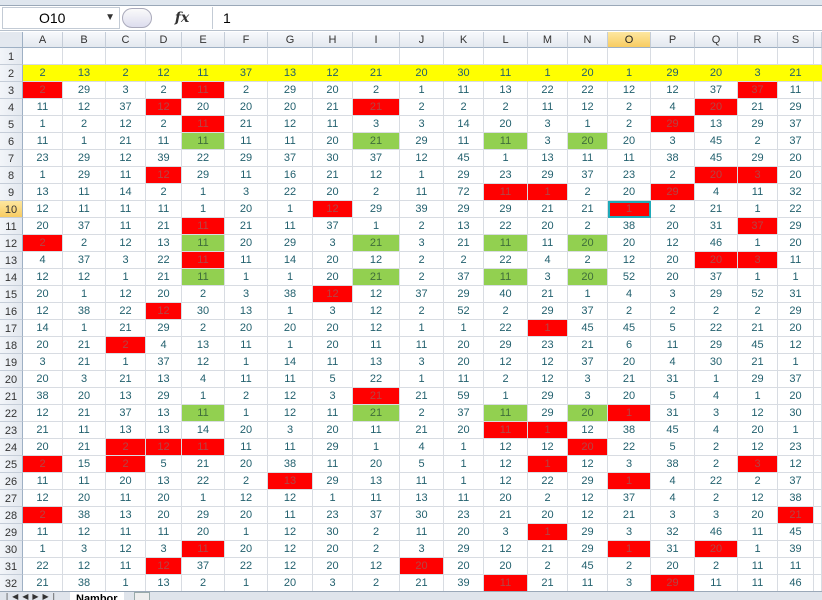  What do you see at coordinates (126, 192) in the screenshot?
I see `cell: 14` at bounding box center [126, 192].